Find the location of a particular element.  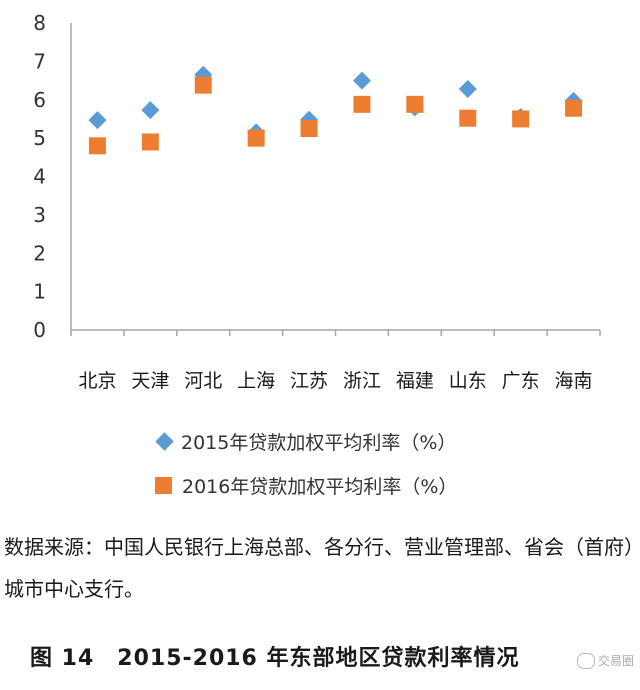

y-axis-ticks: 0 1 2 3 4 5 6 7 8 is located at coordinates (39, 176).